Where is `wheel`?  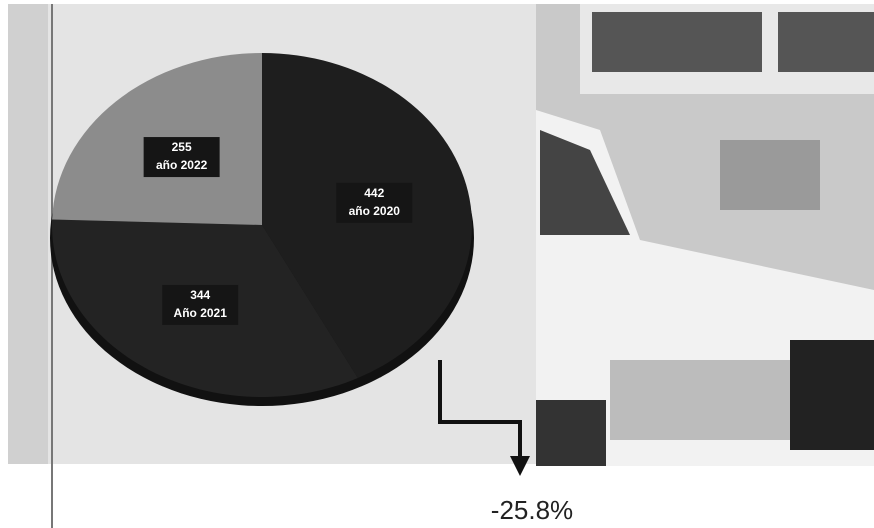 wheel is located at coordinates (571, 433).